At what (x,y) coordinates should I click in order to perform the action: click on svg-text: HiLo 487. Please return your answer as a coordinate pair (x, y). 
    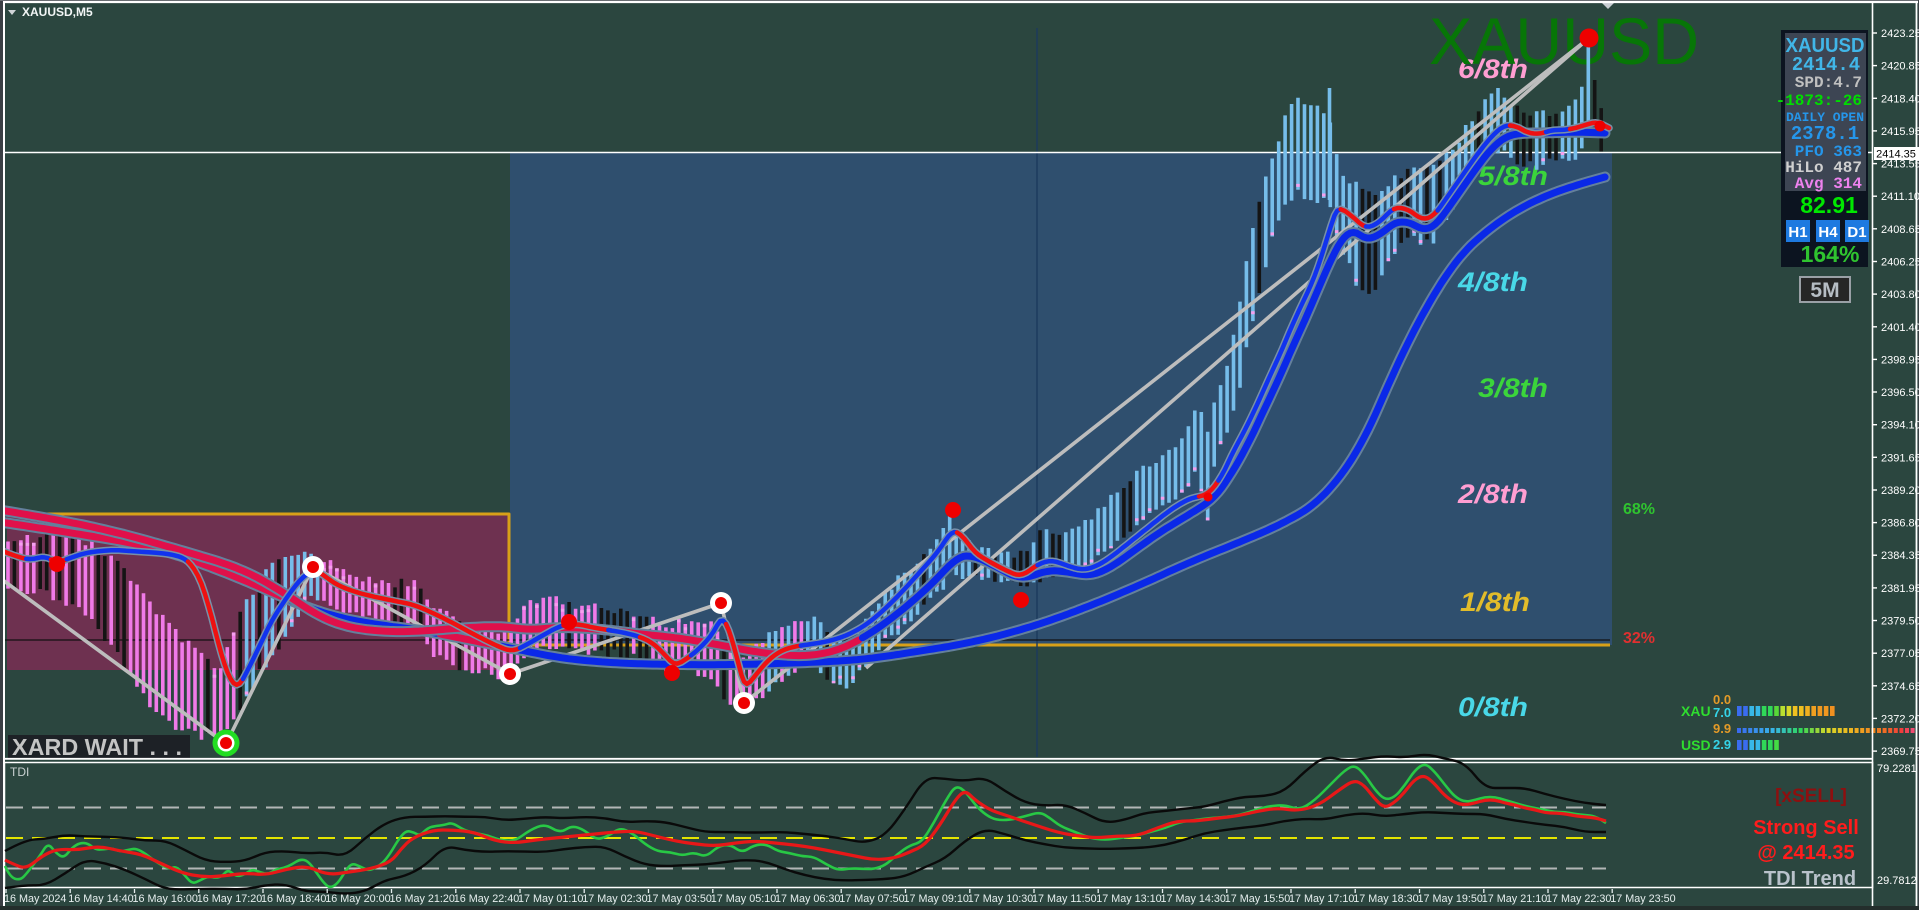
    Looking at the image, I should click on (1823, 168).